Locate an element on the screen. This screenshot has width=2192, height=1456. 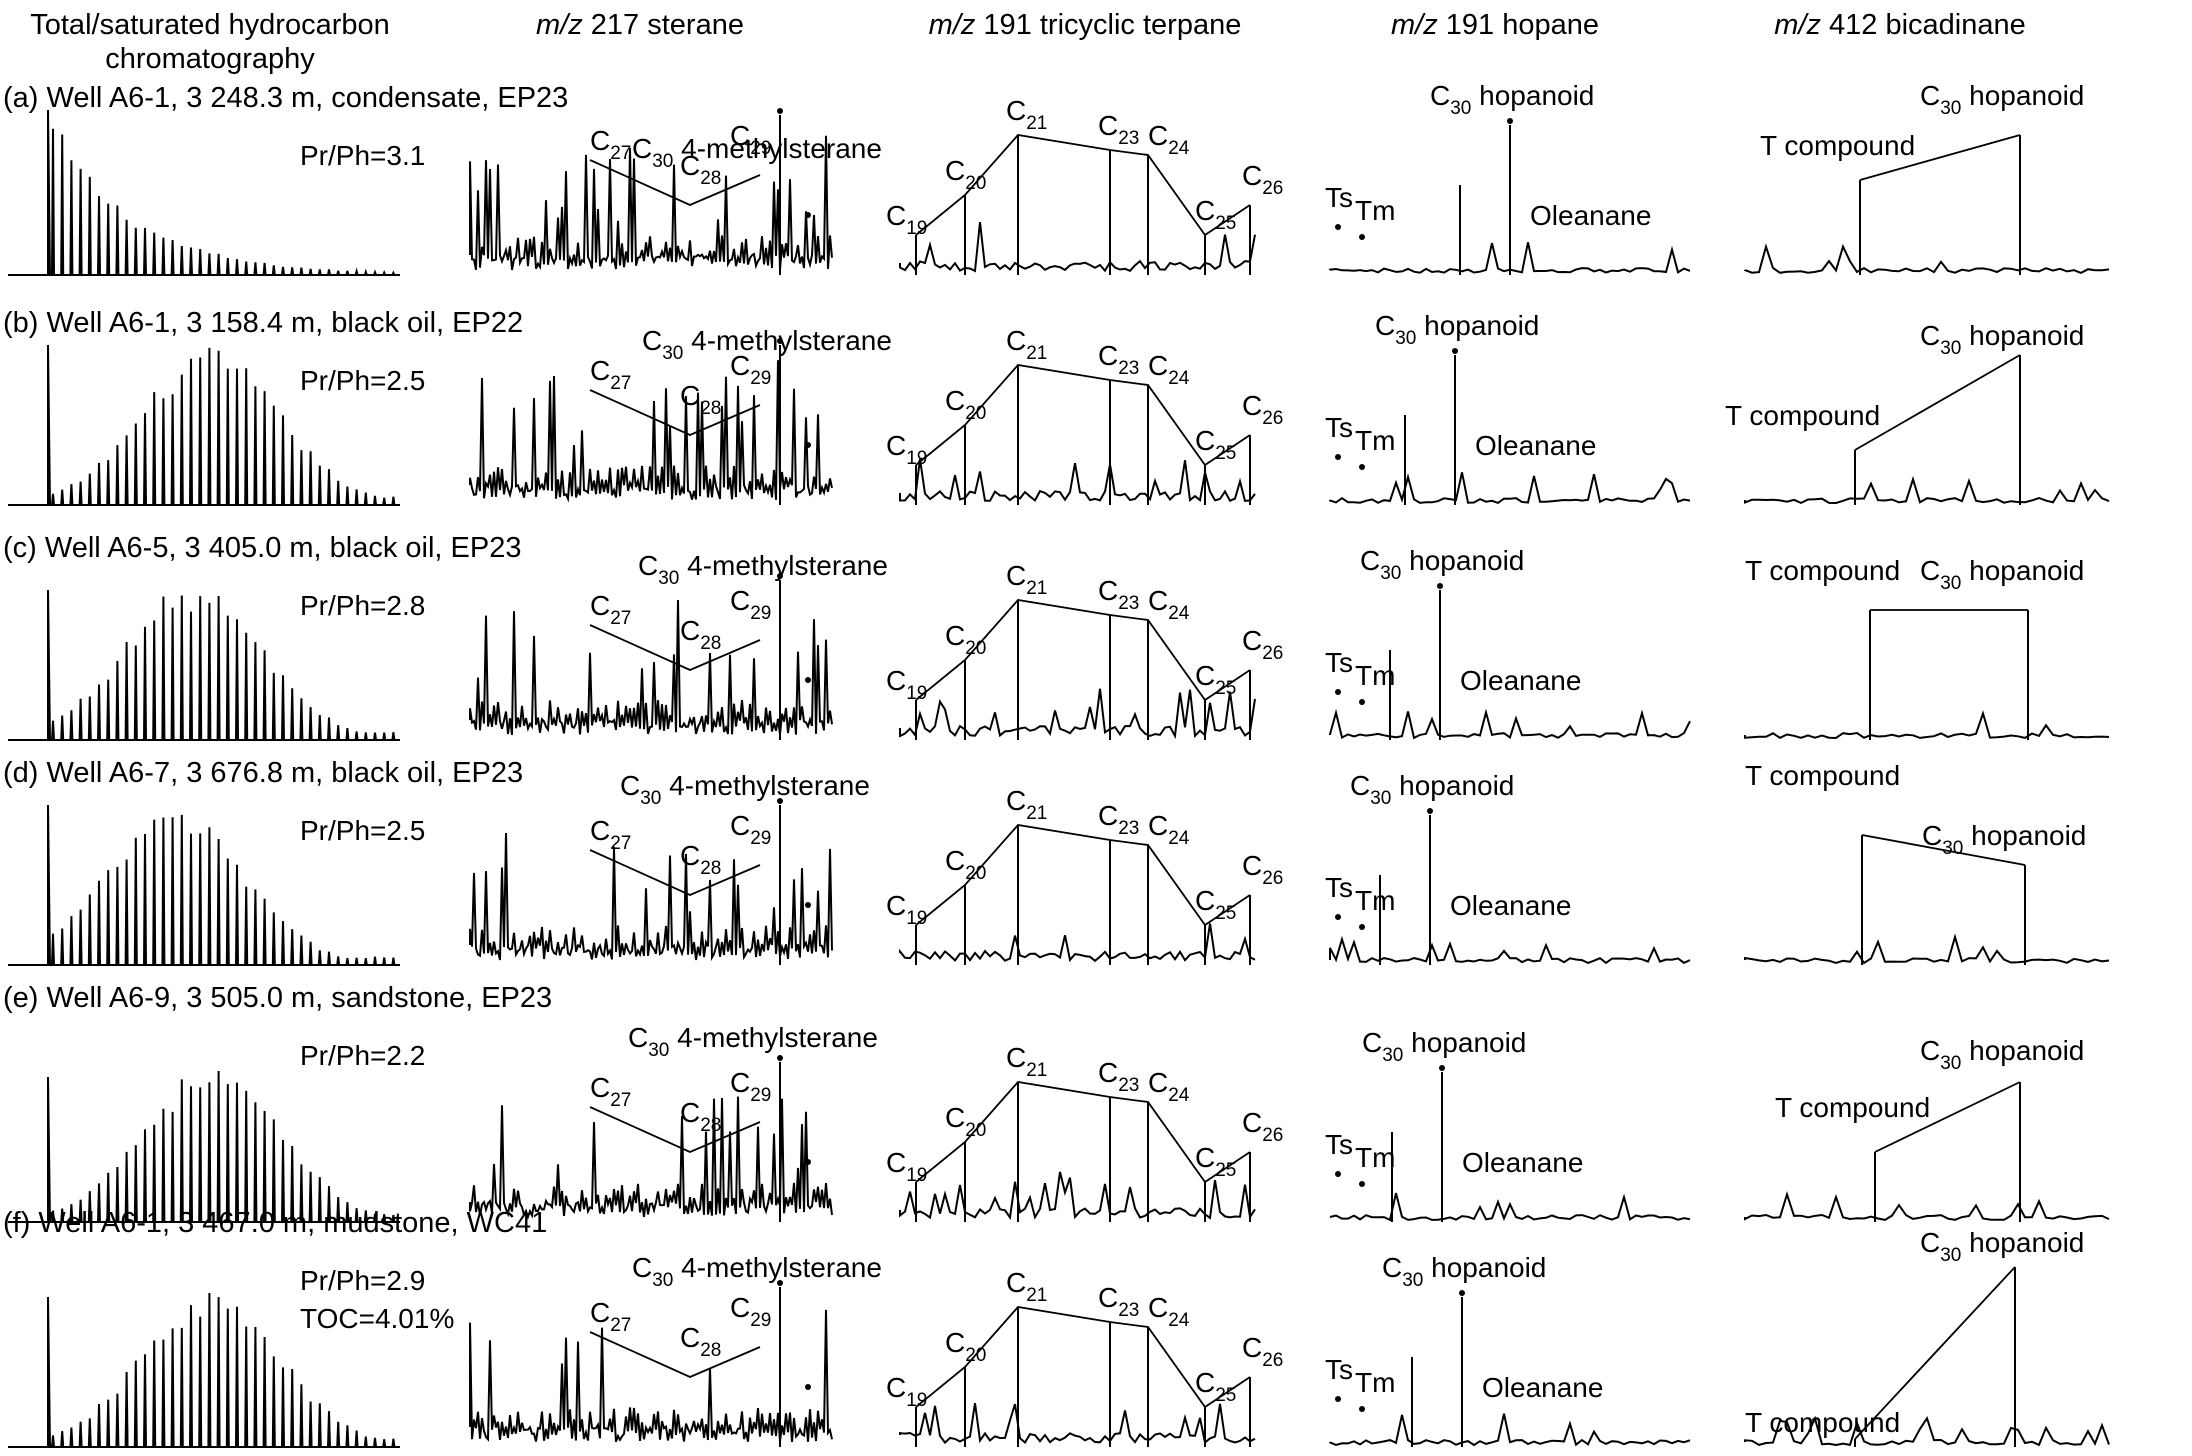
c27-label: C27 is located at coordinates (610, 144).